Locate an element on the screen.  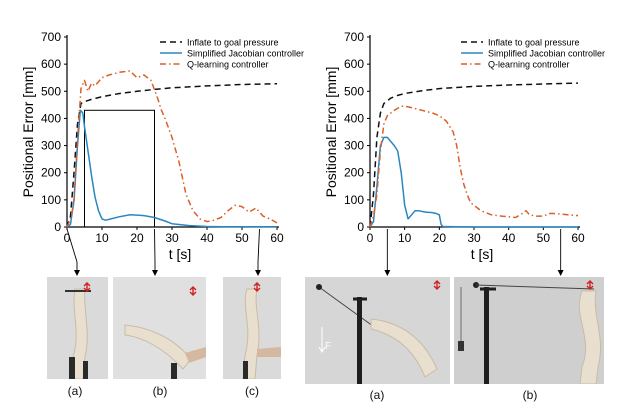
photo-right-a: F is located at coordinates (377, 330).